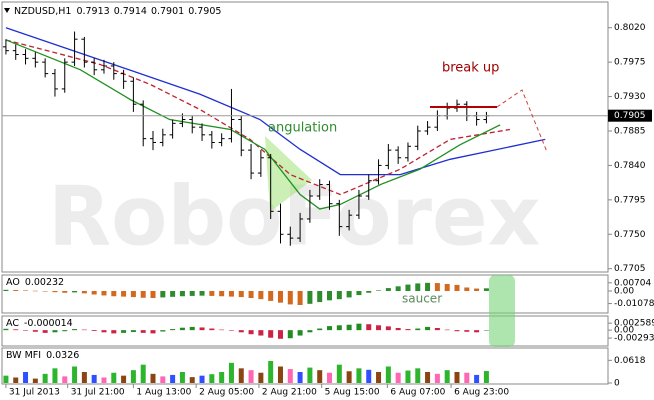 This screenshot has height=400, width=654. I want to click on x-tick-label: 2 Aug 21:00, so click(289, 393).